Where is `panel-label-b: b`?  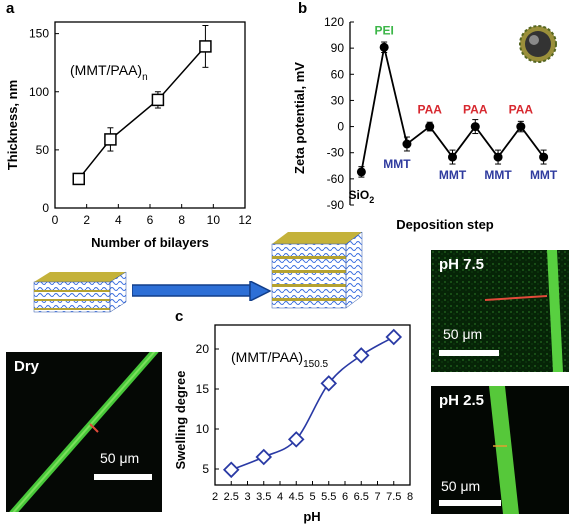
panel-label-b: b is located at coordinates (303, 8).